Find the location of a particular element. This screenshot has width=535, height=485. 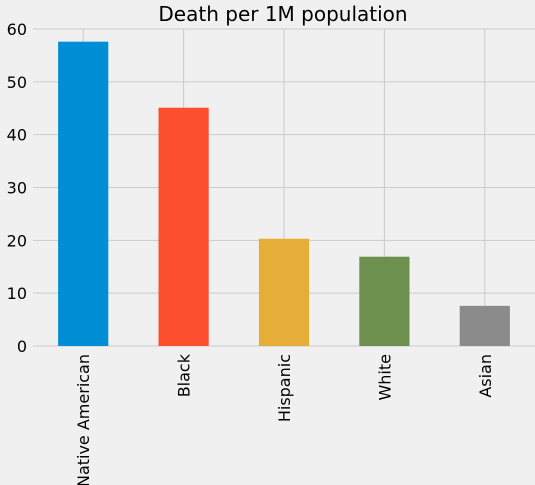

y-tick-label: 30 is located at coordinates (17, 188).